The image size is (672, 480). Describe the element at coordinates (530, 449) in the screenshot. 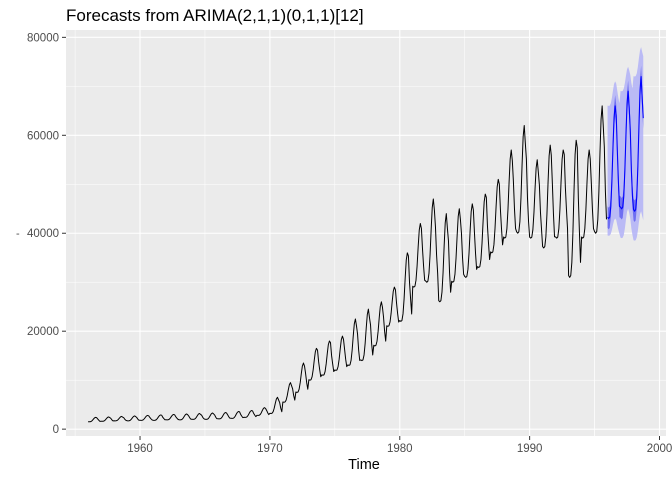

I see `x-tick-label: 1990` at that location.